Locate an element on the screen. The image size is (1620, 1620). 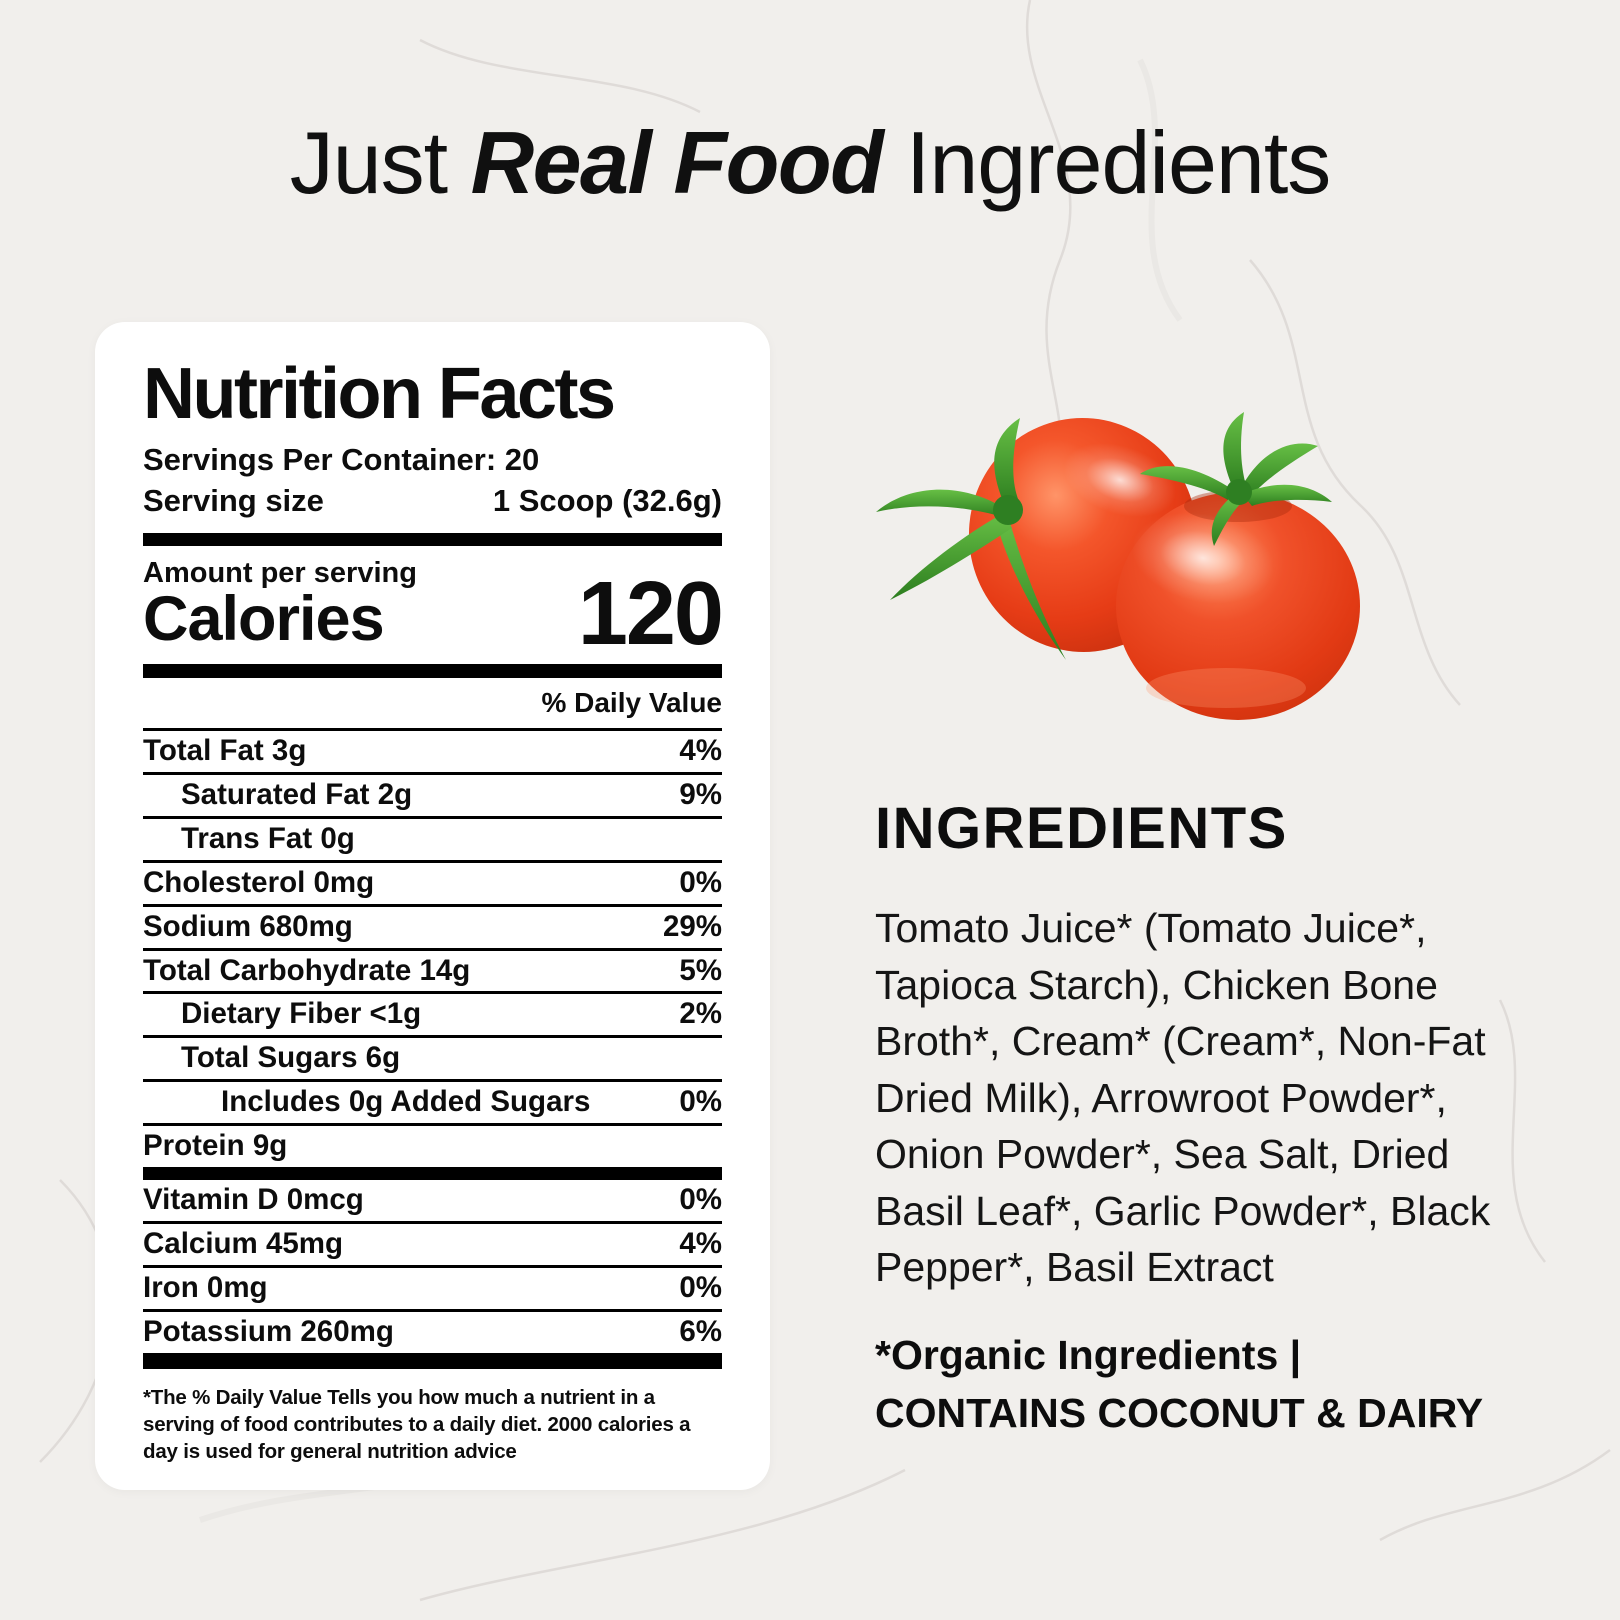
calories-value: 120 is located at coordinates (650, 614).